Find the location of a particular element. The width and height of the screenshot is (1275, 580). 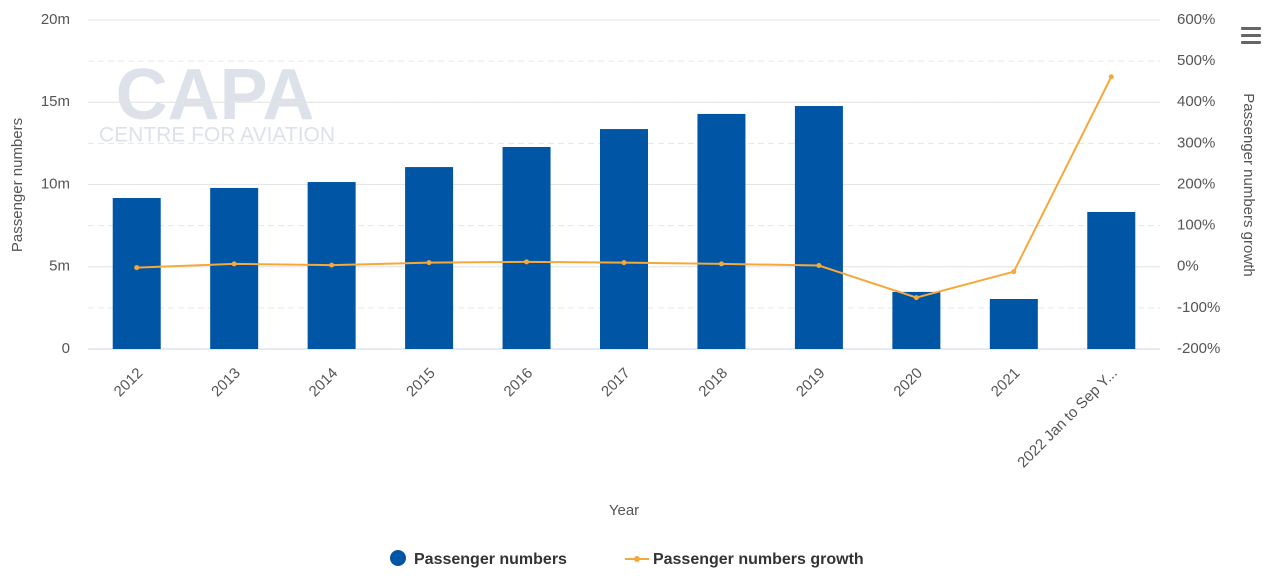

y-axis-title: Passenger numbers is located at coordinates (17, 185).